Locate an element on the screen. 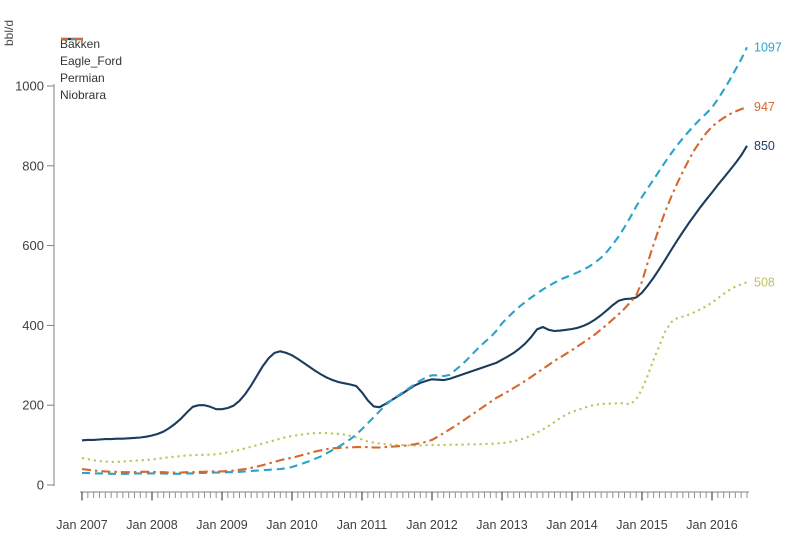 The width and height of the screenshot is (800, 546). x-axis-tick-label: Jan 2009 is located at coordinates (221, 525).